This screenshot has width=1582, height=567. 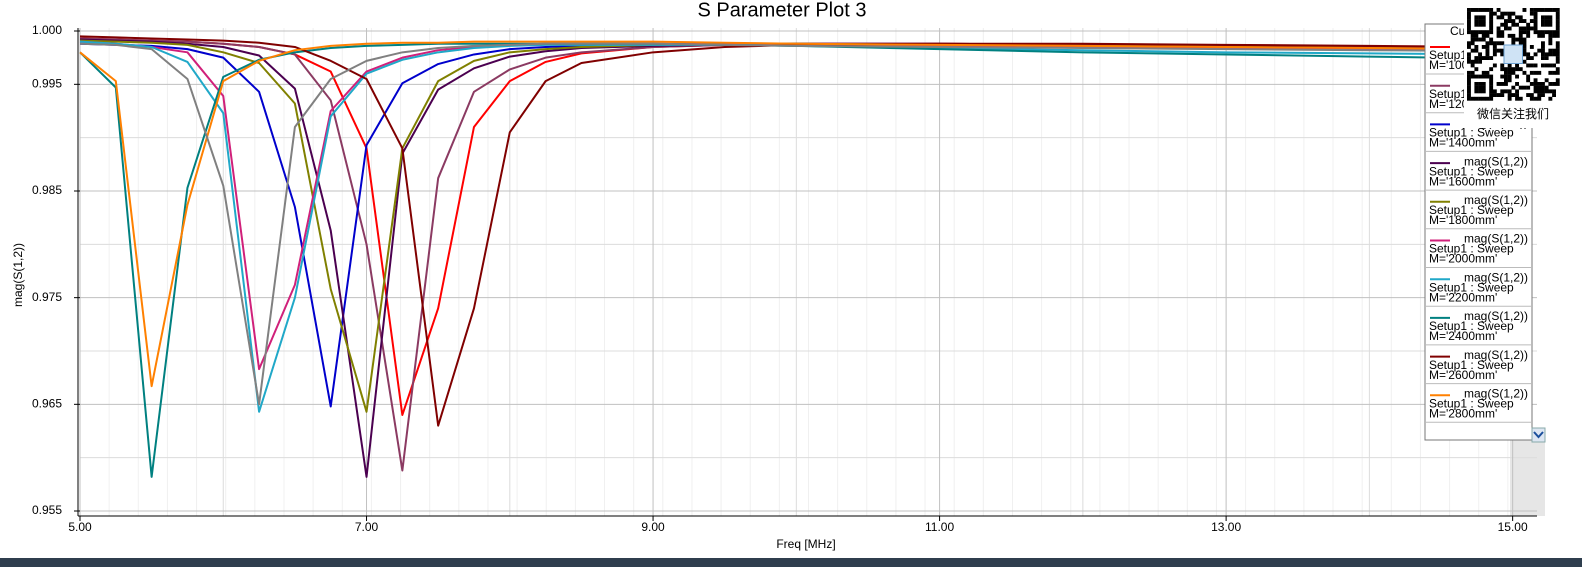 What do you see at coordinates (1513, 113) in the screenshot?
I see `qr-caption: 微信关注我们` at bounding box center [1513, 113].